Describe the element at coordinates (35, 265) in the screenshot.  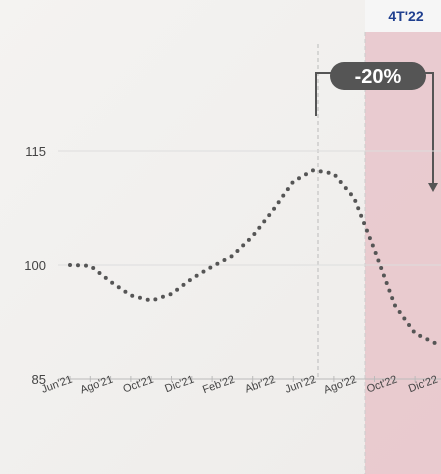
I see `y-tick-label: 100` at that location.